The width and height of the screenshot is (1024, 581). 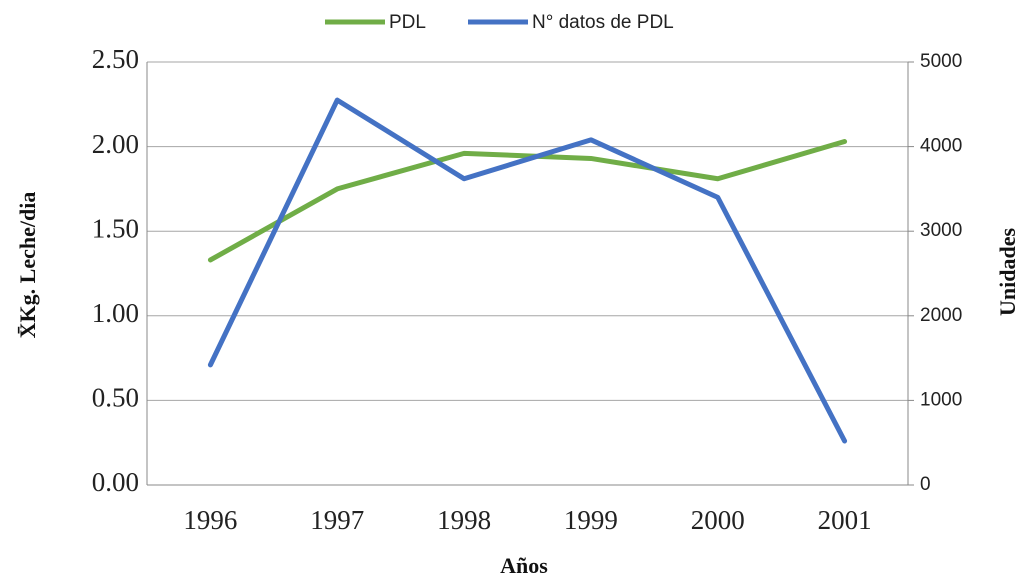 What do you see at coordinates (718, 520) in the screenshot?
I see `x-tick-label: 2000` at bounding box center [718, 520].